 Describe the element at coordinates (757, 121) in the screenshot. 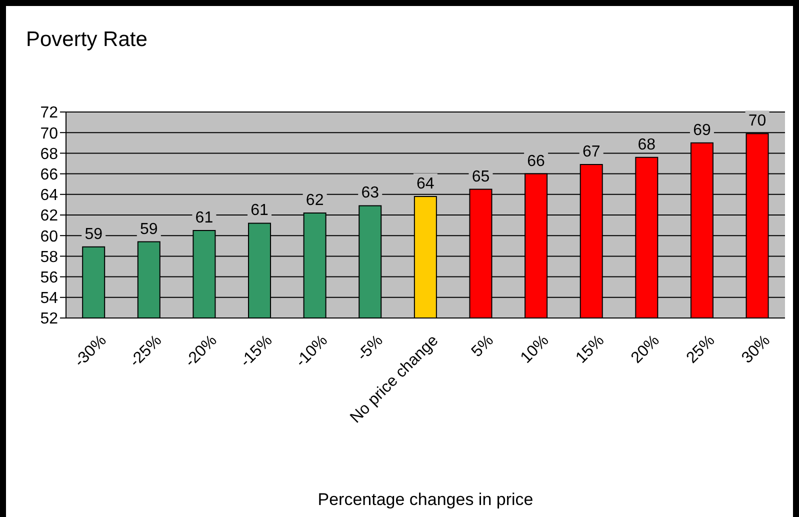

I see `data-label: 70` at that location.